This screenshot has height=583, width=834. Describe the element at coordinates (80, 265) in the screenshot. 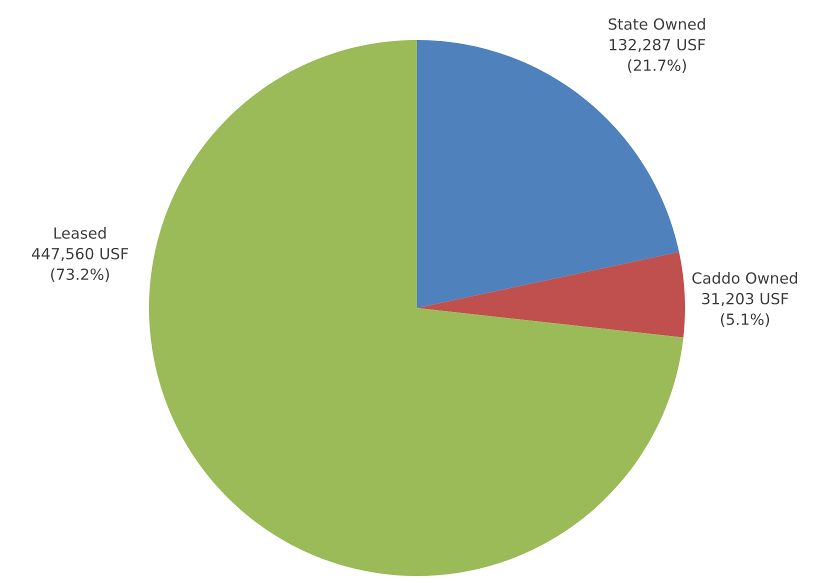

I see `data-label: 447,560 USF (73.2%)` at that location.